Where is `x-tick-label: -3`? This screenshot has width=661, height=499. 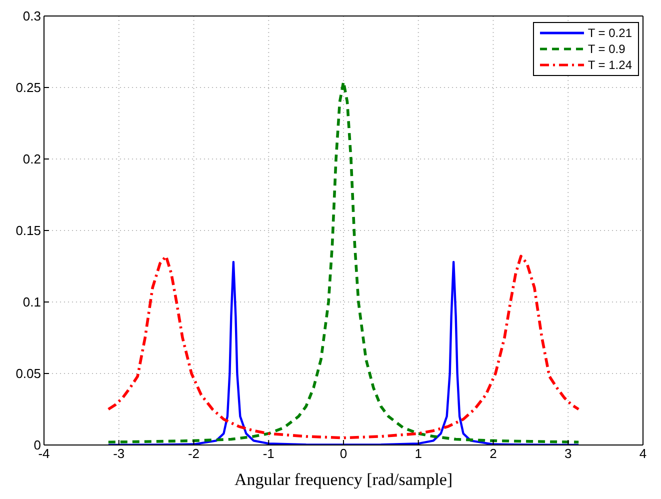
x-tick-label: -3 is located at coordinates (119, 454).